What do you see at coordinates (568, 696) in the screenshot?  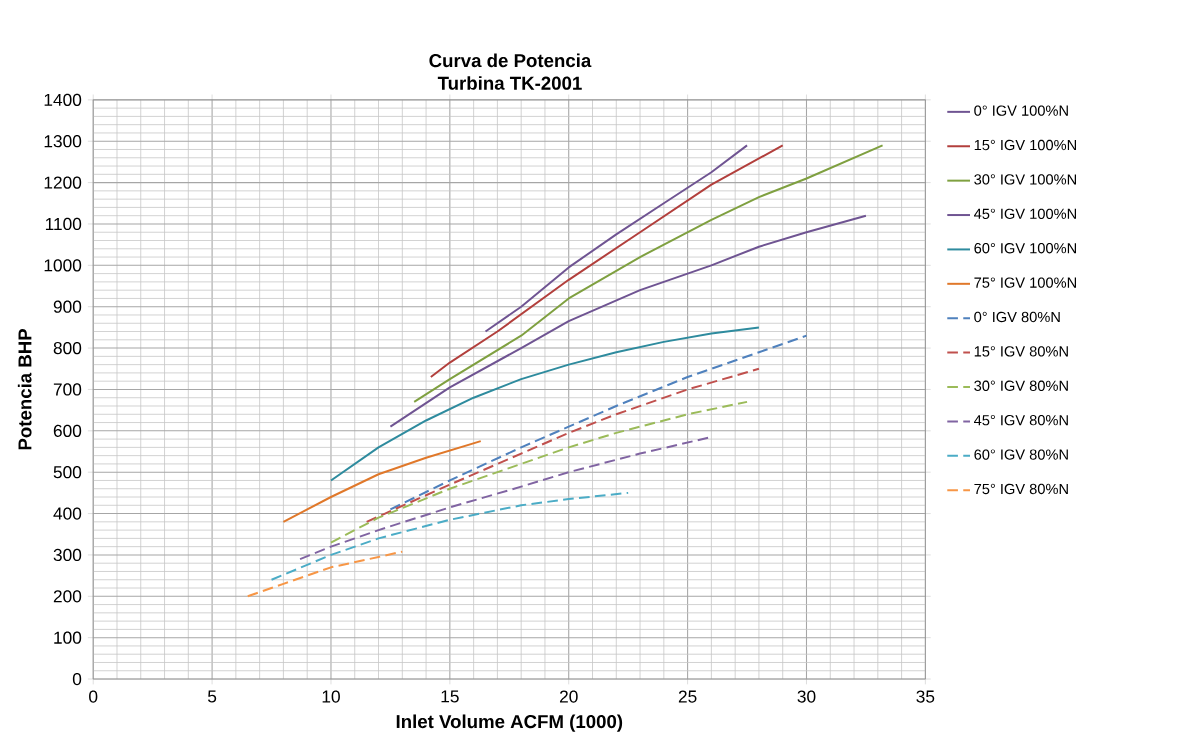 I see `x-tick-label: 20` at bounding box center [568, 696].